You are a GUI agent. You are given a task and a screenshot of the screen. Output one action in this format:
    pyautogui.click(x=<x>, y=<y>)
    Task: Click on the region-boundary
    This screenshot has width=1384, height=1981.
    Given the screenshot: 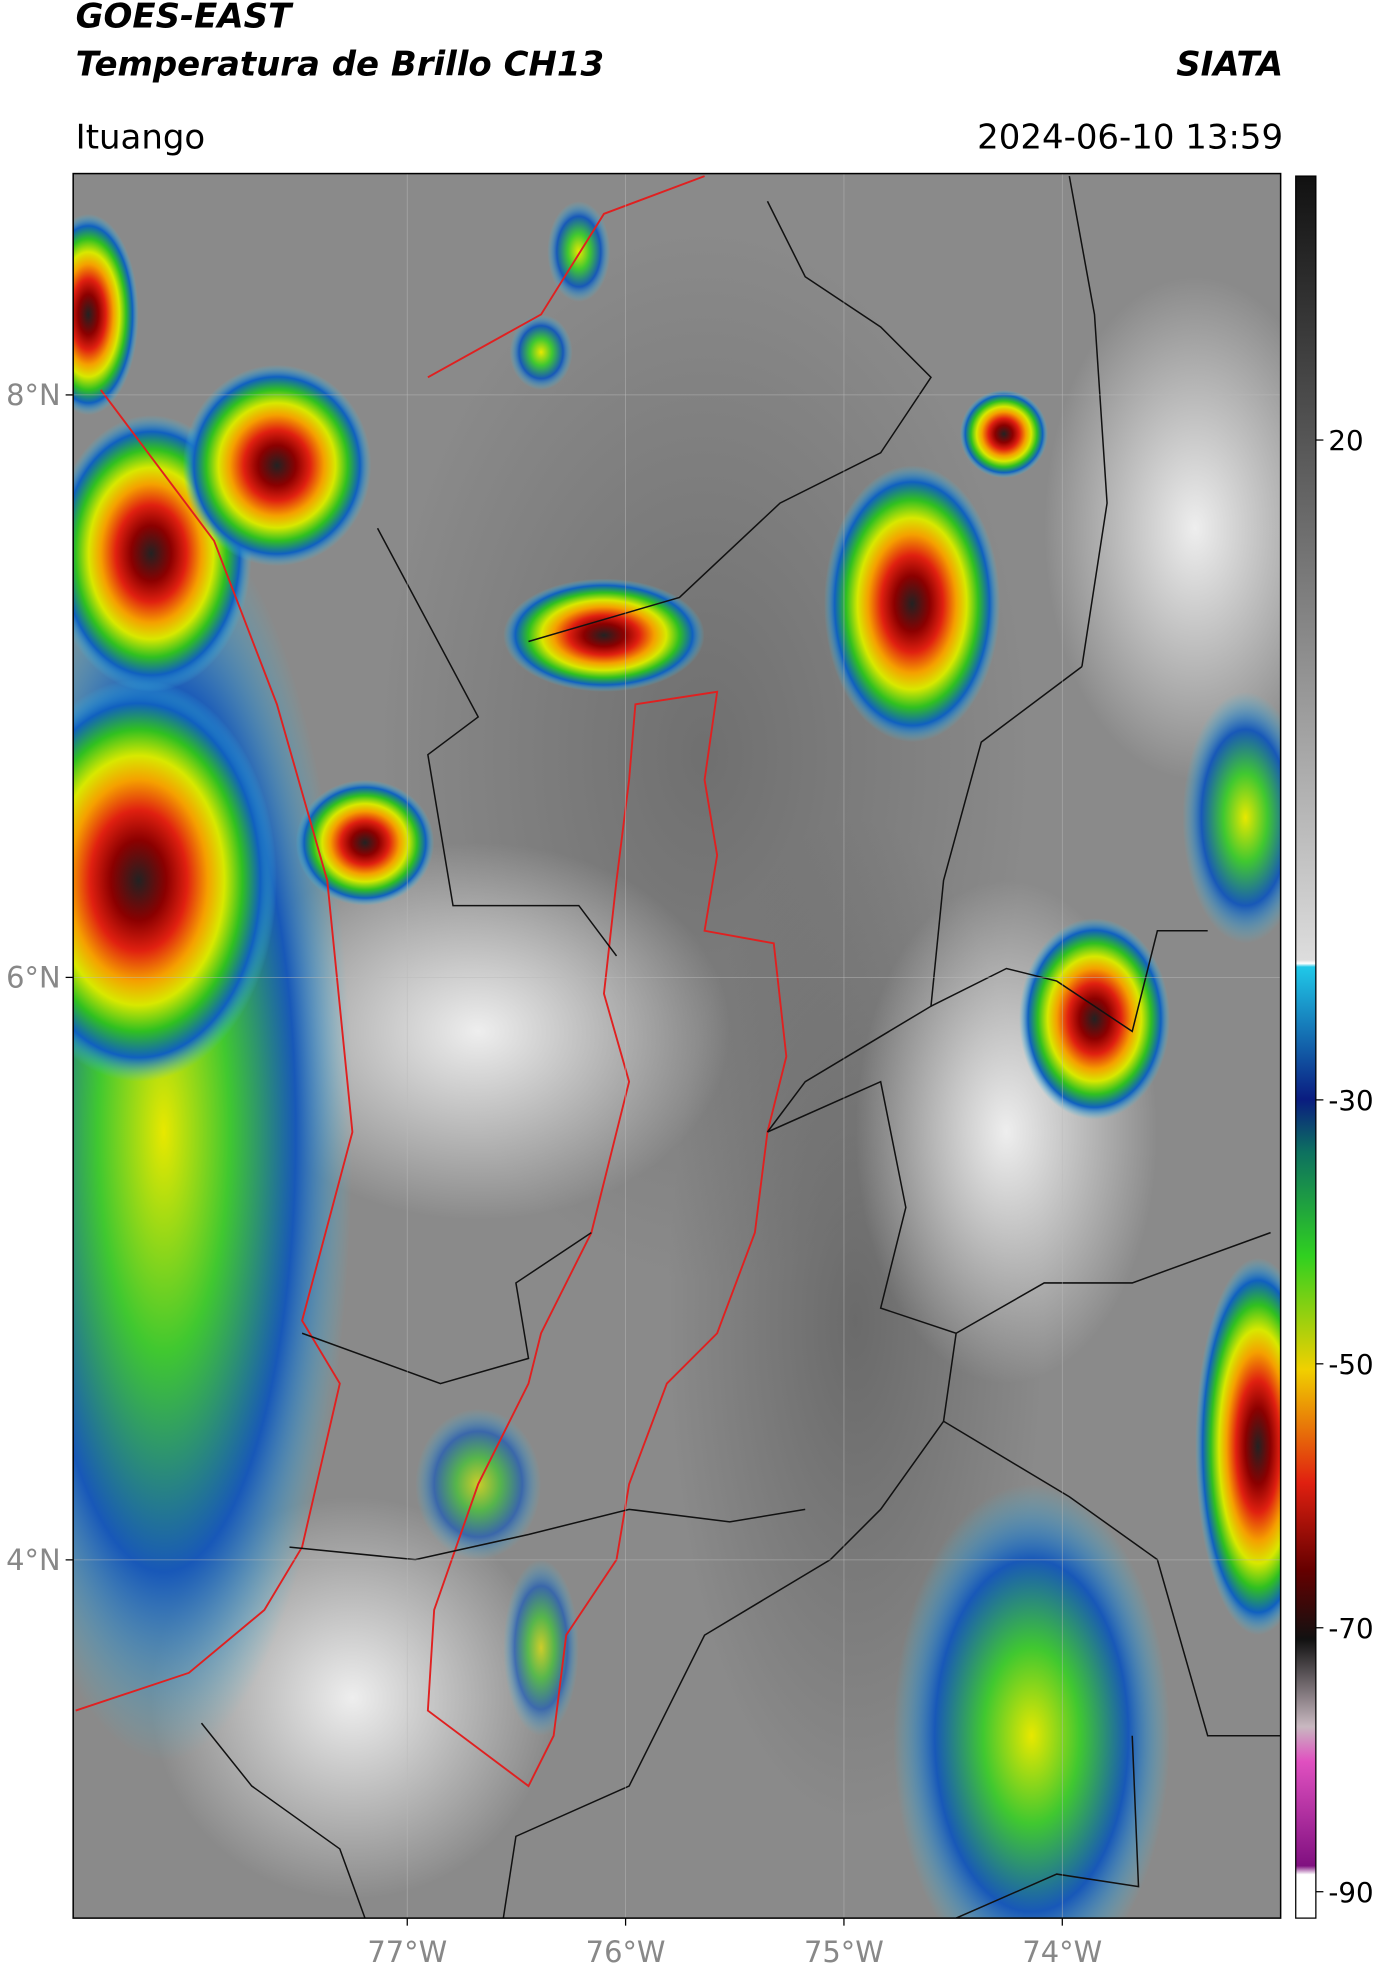 What is the action you would take?
    pyautogui.click(x=607, y=1239)
    